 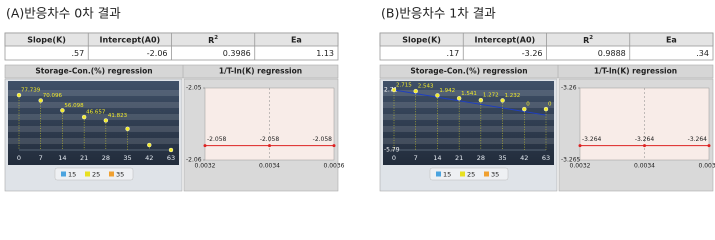 What do you see at coordinates (96, 113) in the screenshot?
I see `value-label: 46.657` at bounding box center [96, 113].